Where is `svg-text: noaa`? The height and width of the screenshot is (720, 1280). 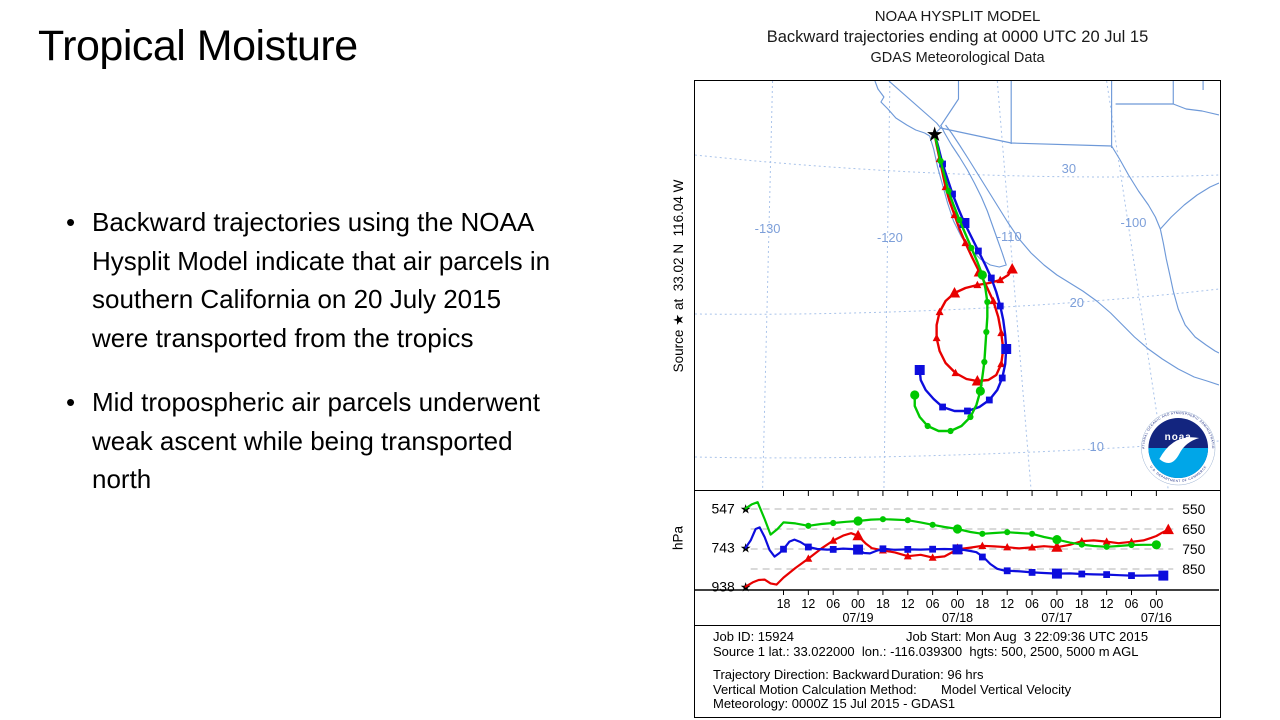 svg-text: noaa is located at coordinates (1178, 437).